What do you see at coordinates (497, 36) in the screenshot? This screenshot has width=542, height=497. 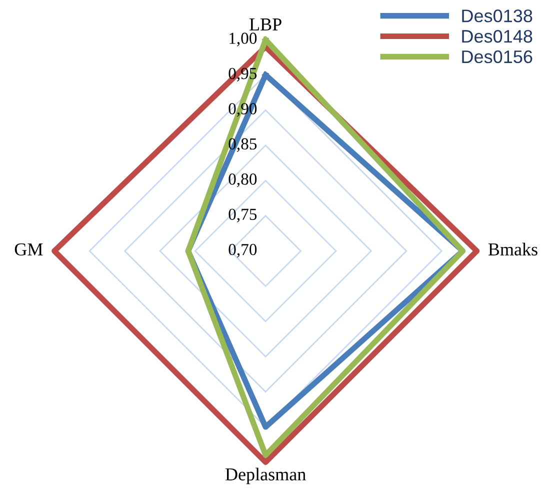 I see `legend-label: Des0148` at bounding box center [497, 36].